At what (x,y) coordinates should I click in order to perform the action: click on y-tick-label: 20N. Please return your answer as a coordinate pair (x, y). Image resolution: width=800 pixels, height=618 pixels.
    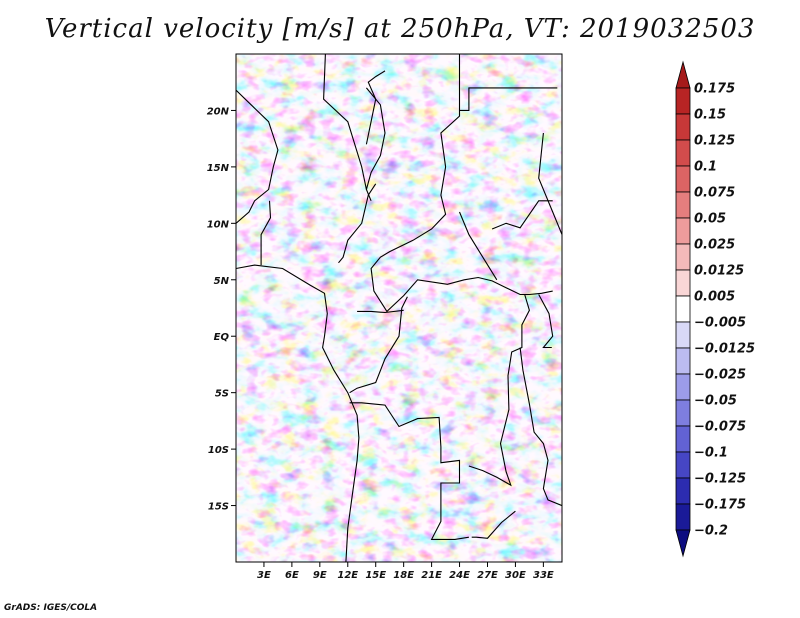
    Looking at the image, I should click on (218, 111).